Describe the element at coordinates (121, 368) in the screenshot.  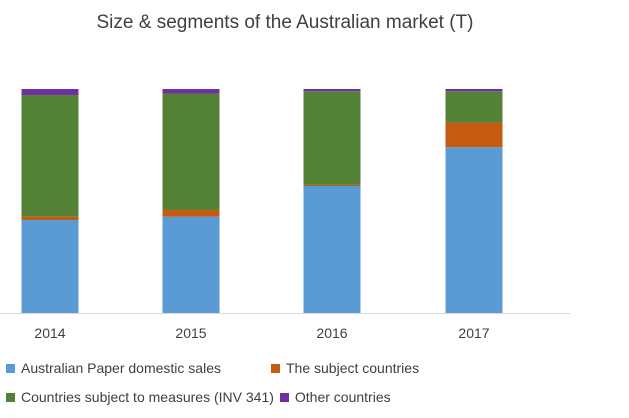
I see `legend-label: Australian Paper domestic sales` at that location.